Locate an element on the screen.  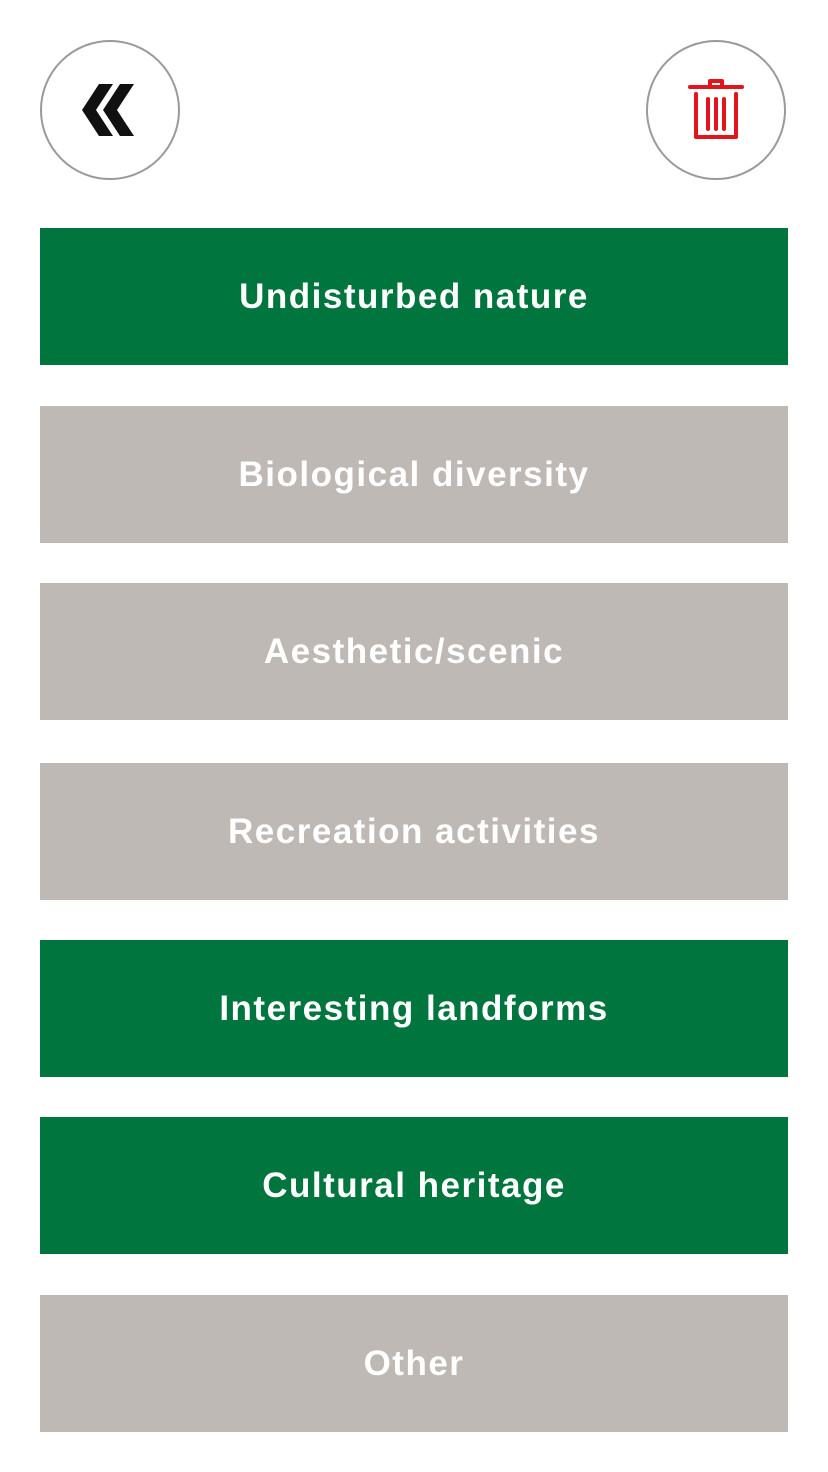
trash-icon is located at coordinates (716, 109).